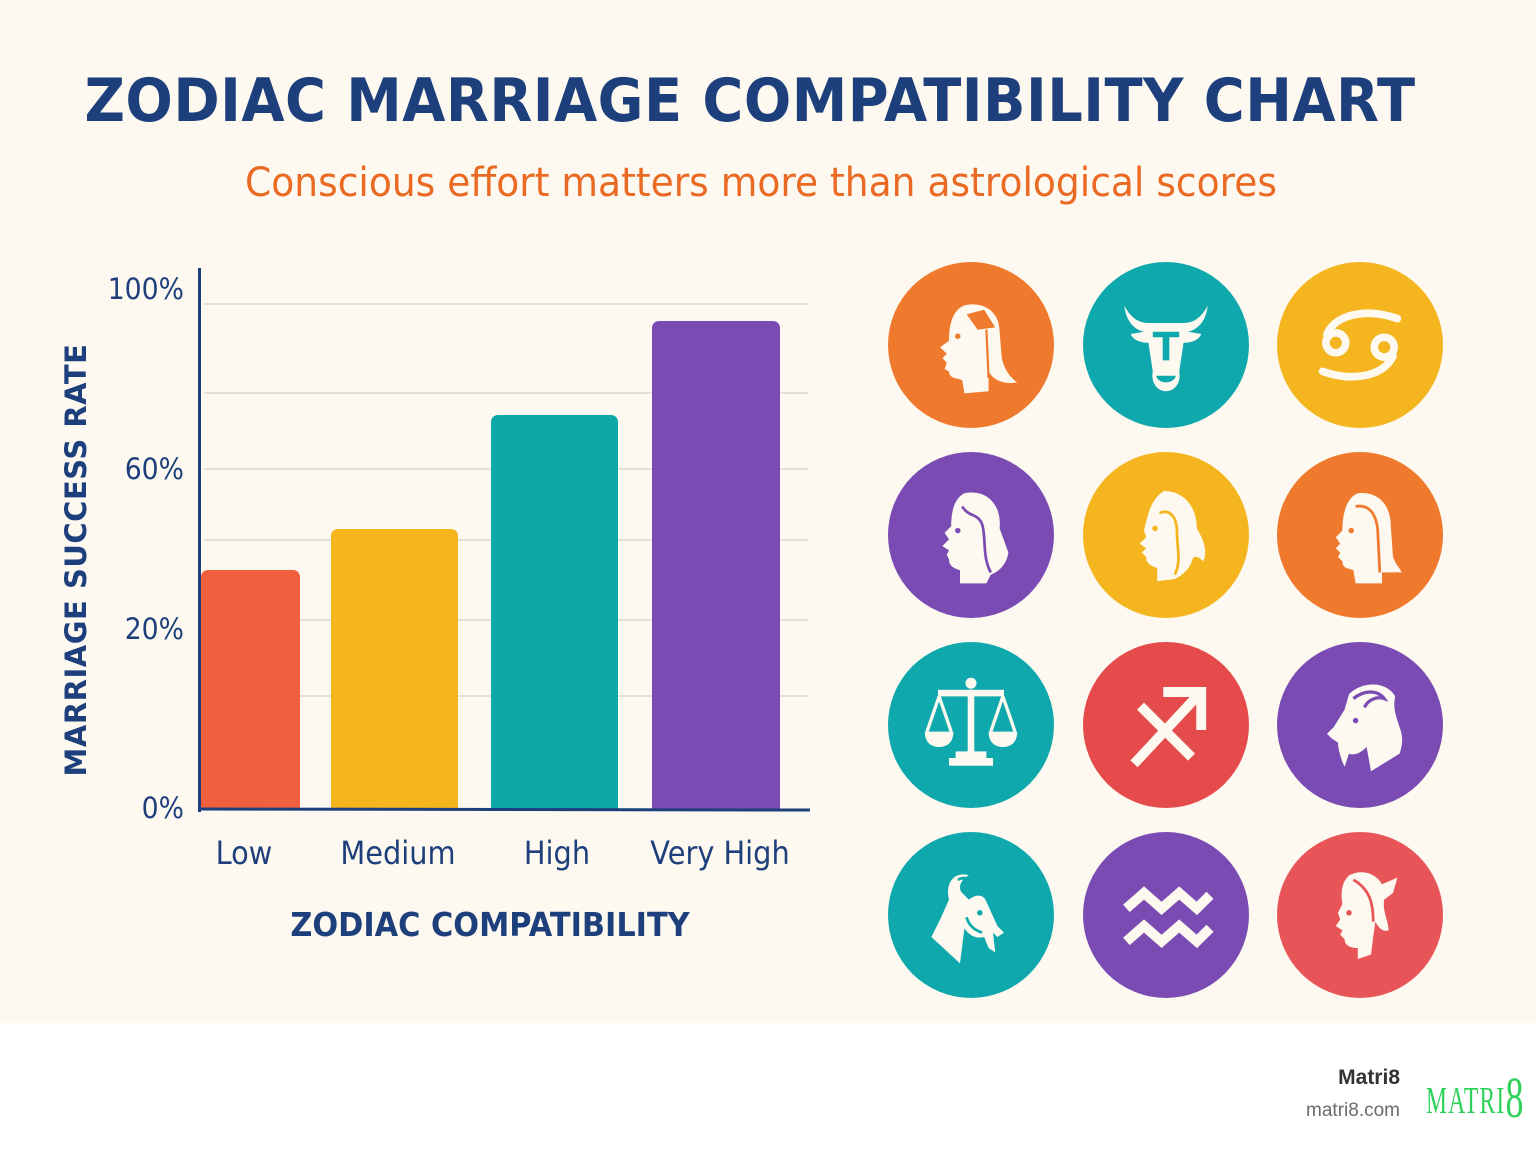  What do you see at coordinates (398, 853) in the screenshot?
I see `x-tick-label: Medium` at bounding box center [398, 853].